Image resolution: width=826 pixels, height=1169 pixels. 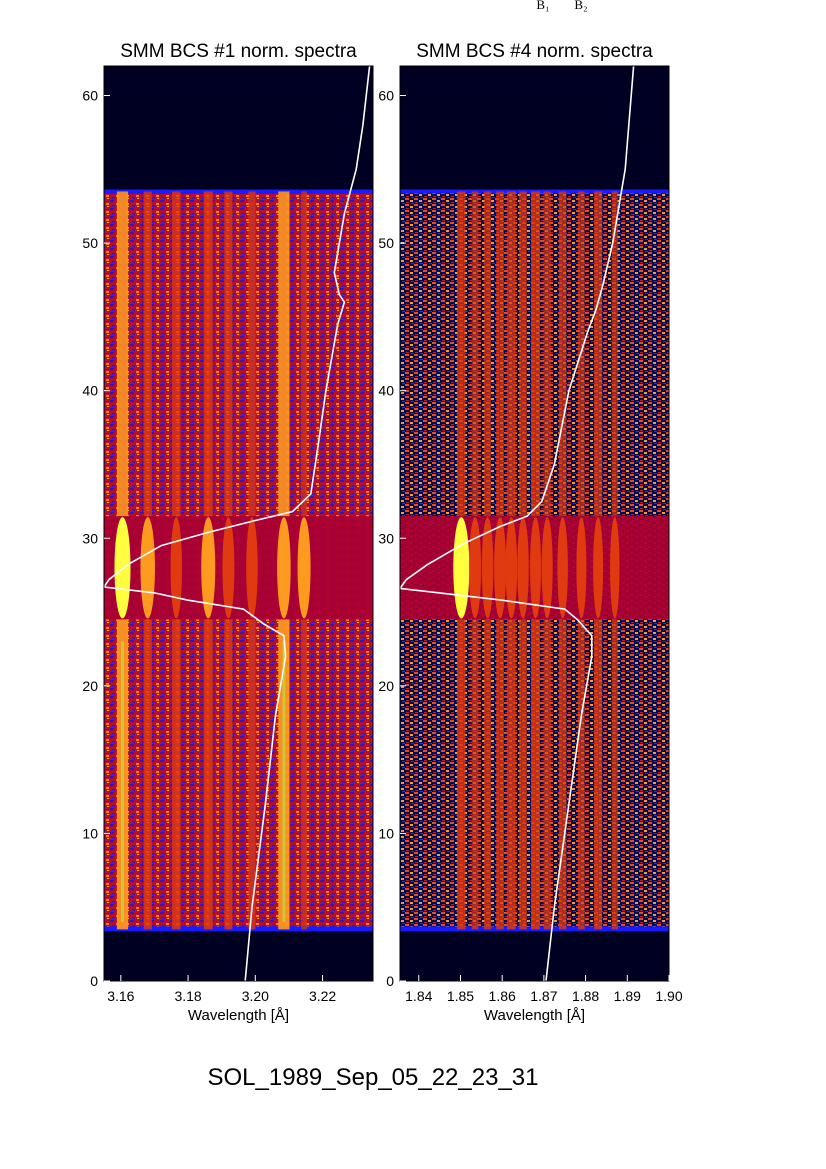 What do you see at coordinates (418, 996) in the screenshot?
I see `x-tick-label: 1.84` at bounding box center [418, 996].